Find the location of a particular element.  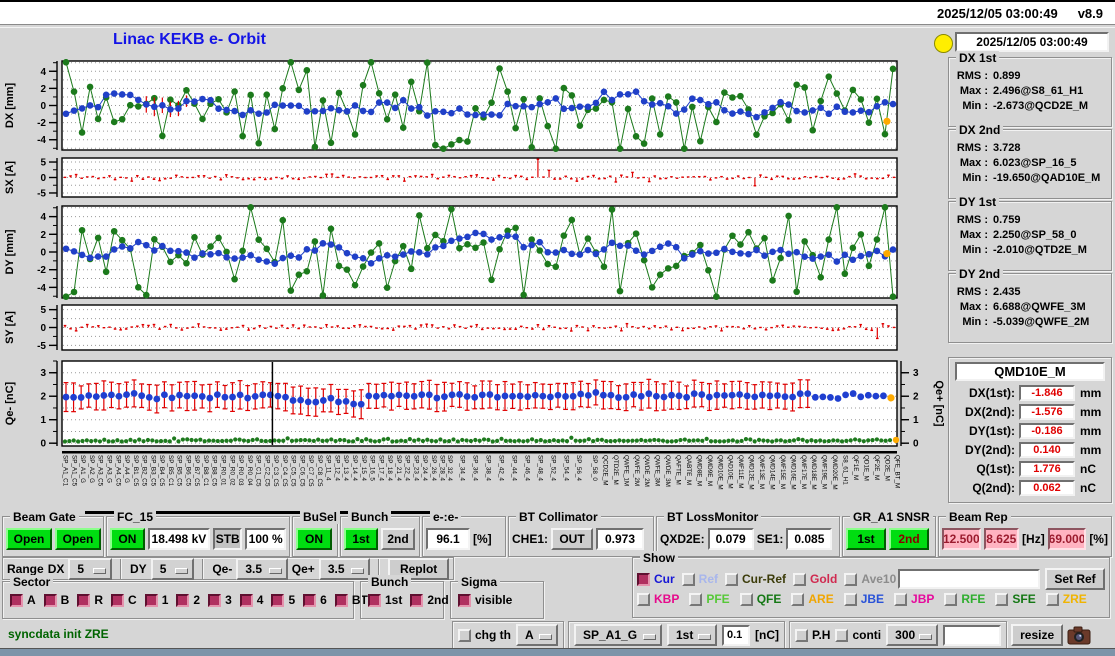

svg-text: SP_16_5 is located at coordinates (372, 468).